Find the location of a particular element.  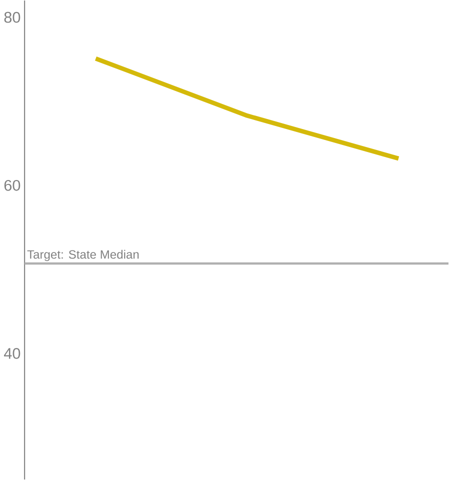

y-tick-label: 40 is located at coordinates (12, 353).